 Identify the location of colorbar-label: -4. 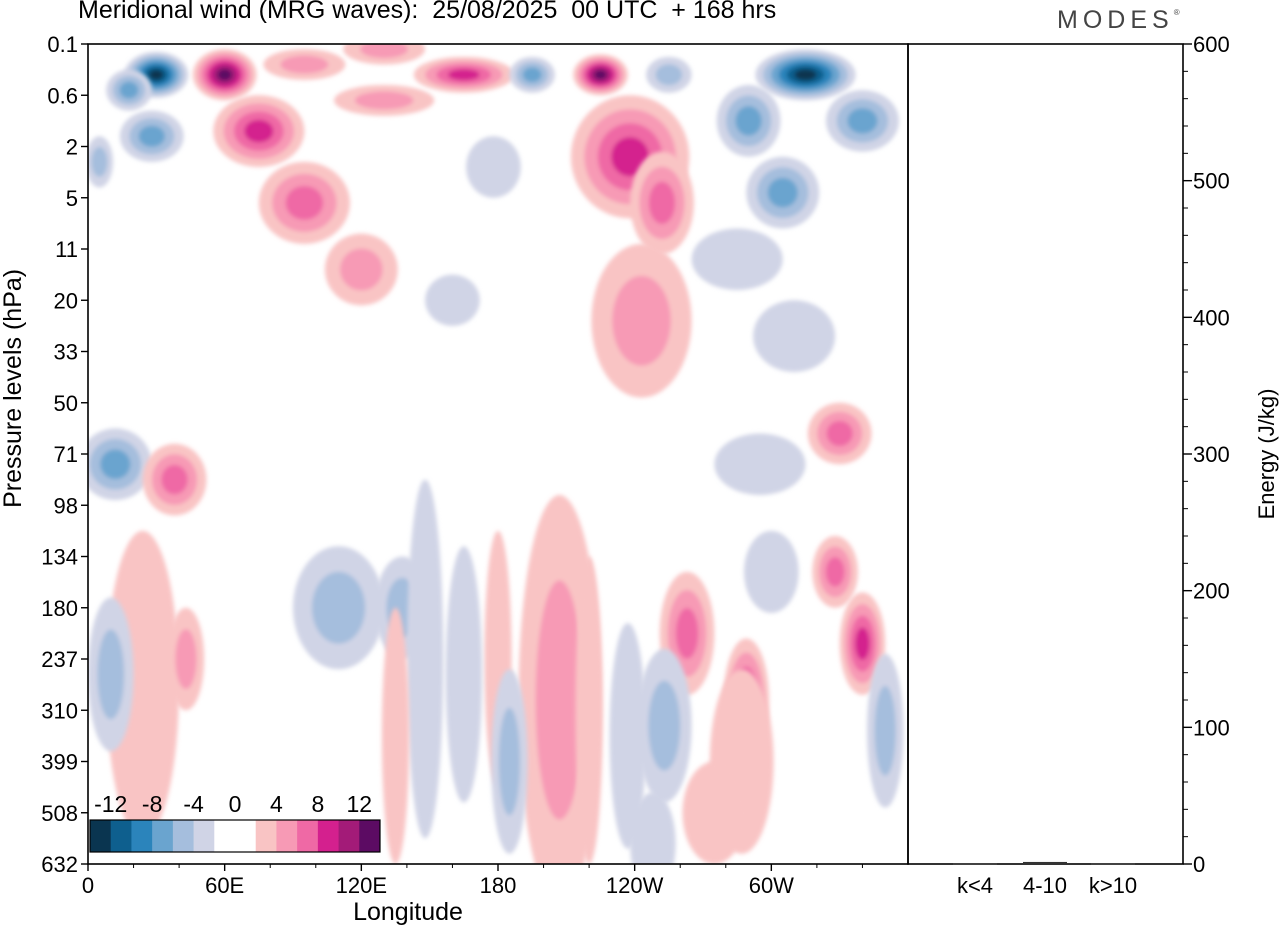
(193, 804).